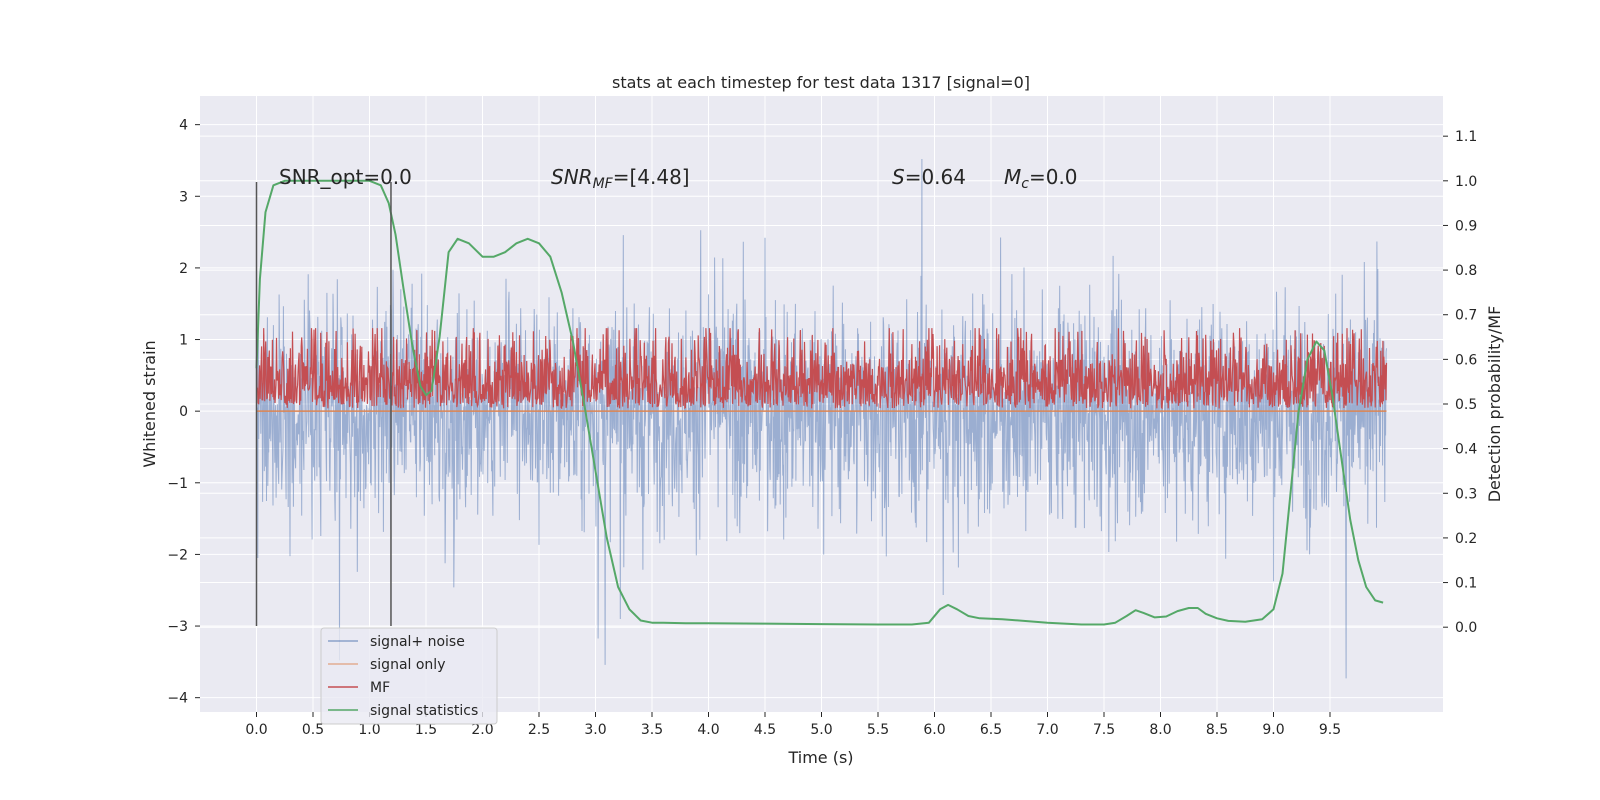  What do you see at coordinates (1160, 730) in the screenshot?
I see `x-tick-label: 8.0` at bounding box center [1160, 730].